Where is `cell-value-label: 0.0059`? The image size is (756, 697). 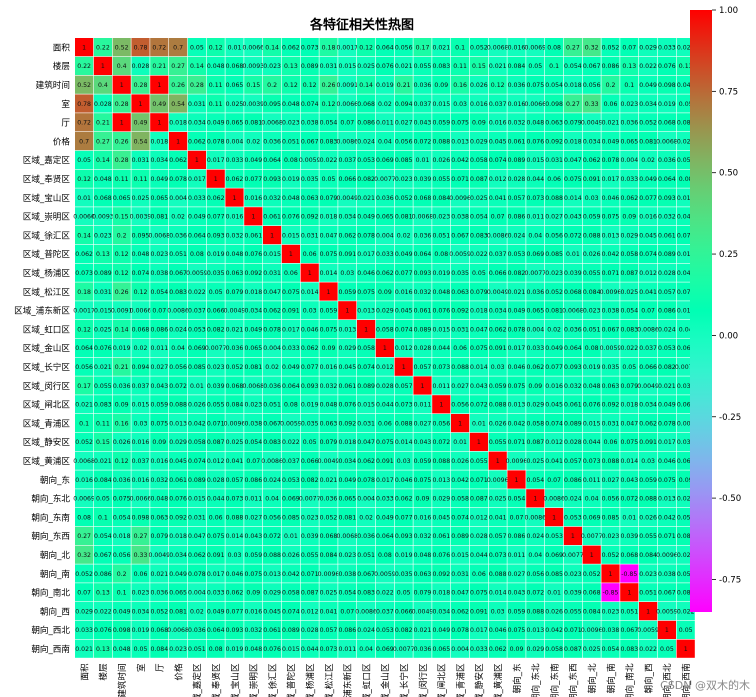 cell-value-label: 0.0059 is located at coordinates (611, 348).